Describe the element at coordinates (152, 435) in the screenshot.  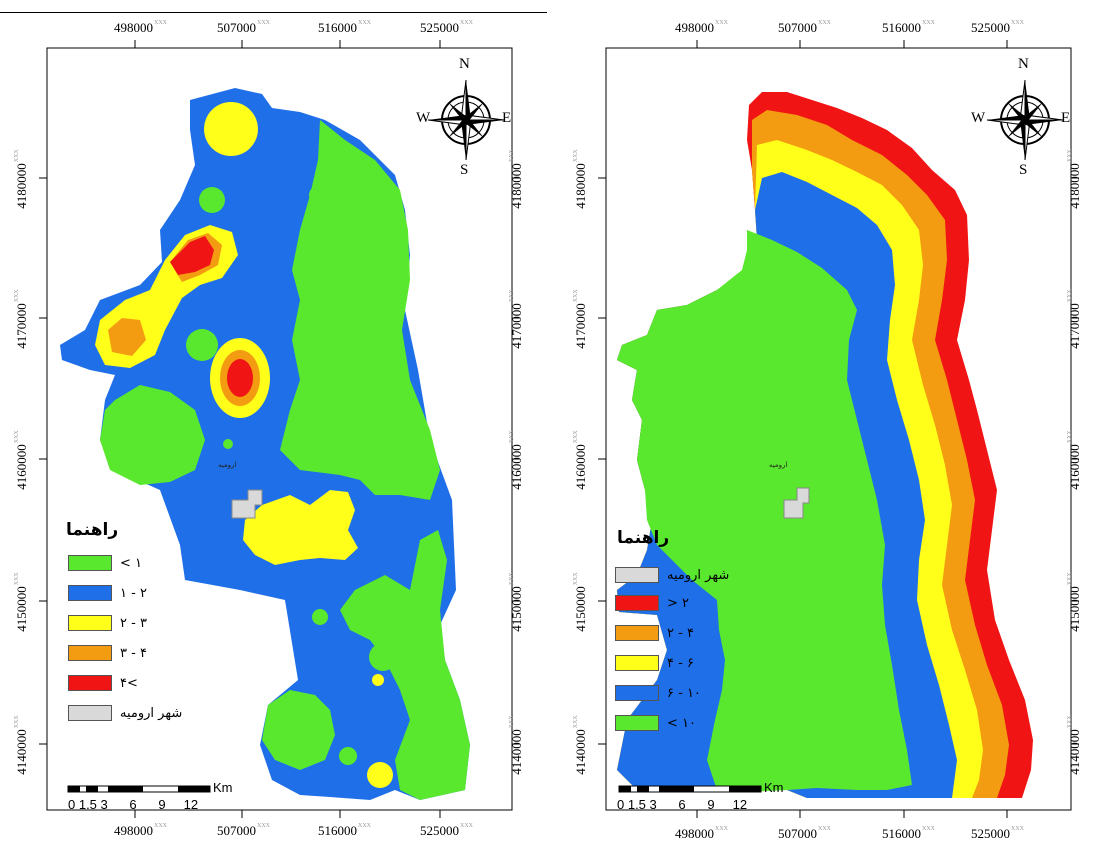
I see `region-green-west` at that location.